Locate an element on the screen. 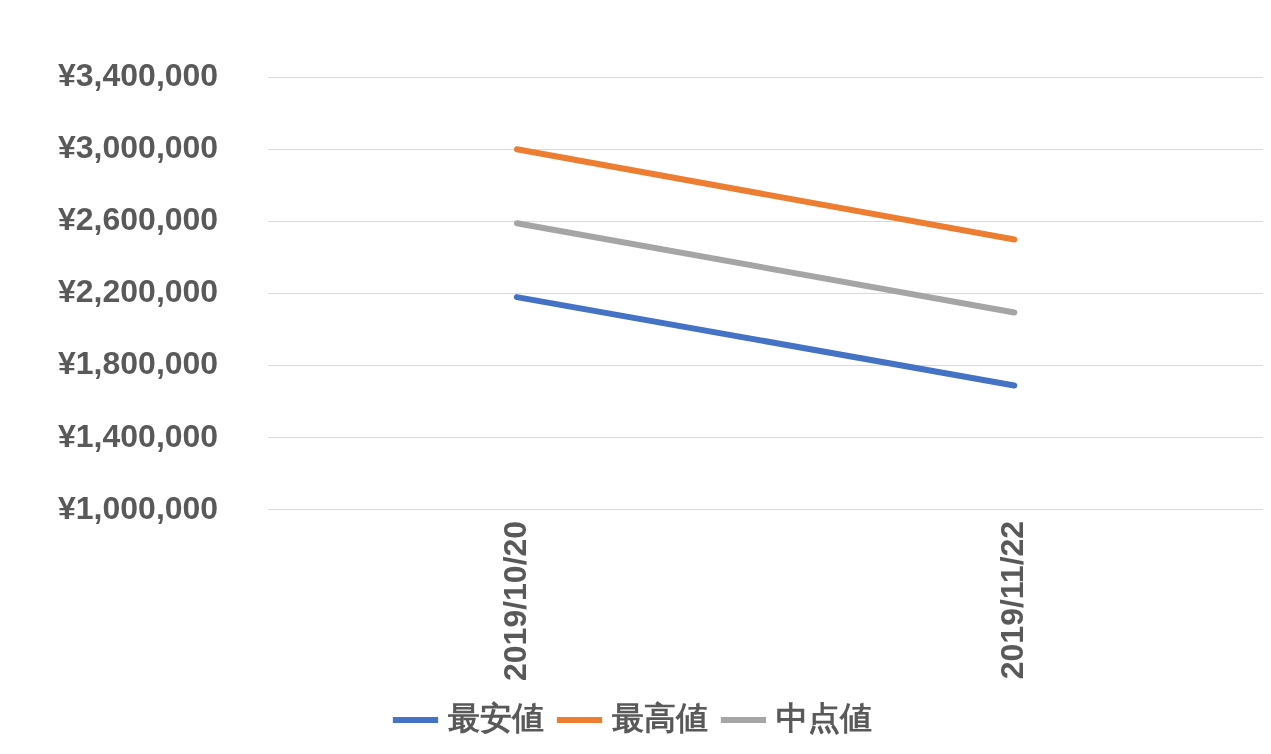 This screenshot has height=754, width=1271. y-tick-label: ¥3,000,000 is located at coordinates (138, 147).